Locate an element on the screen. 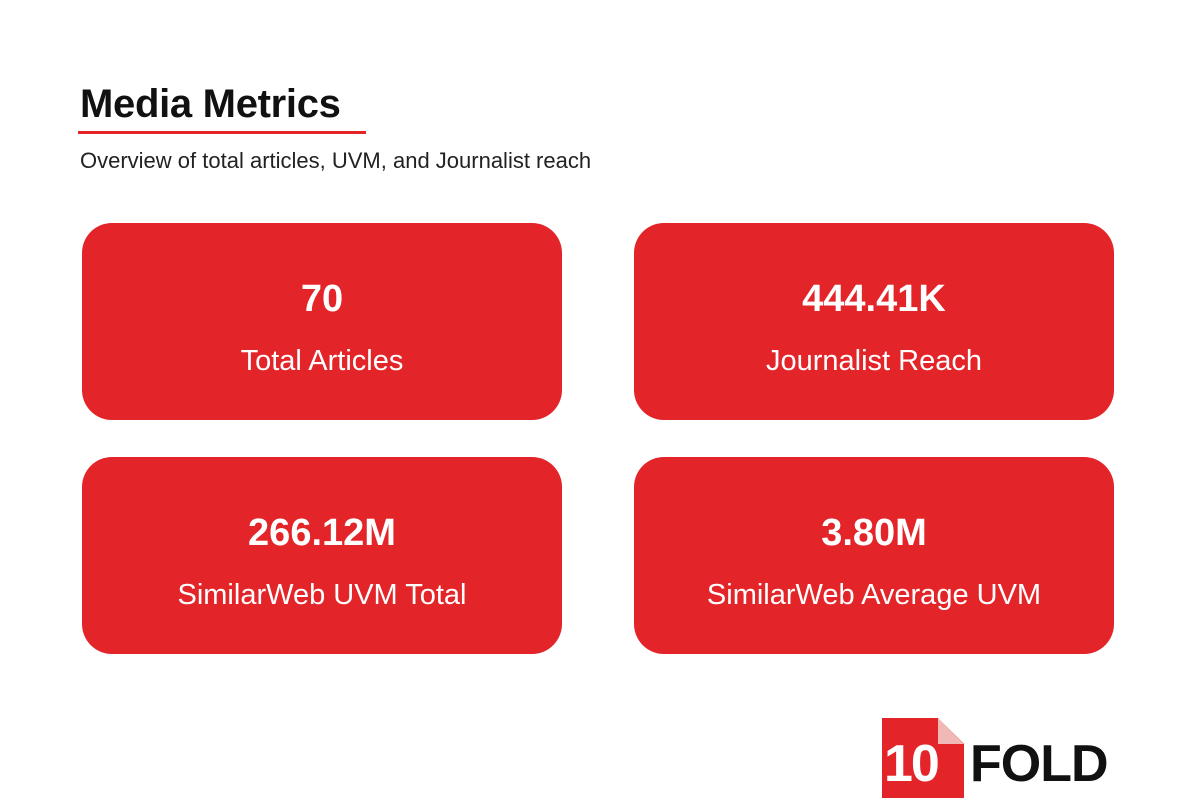 The image size is (1200, 800). title-underline is located at coordinates (222, 132).